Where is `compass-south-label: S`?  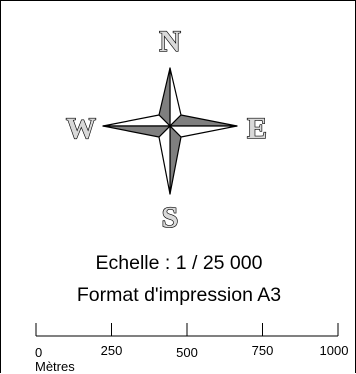 compass-south-label: S is located at coordinates (170, 217).